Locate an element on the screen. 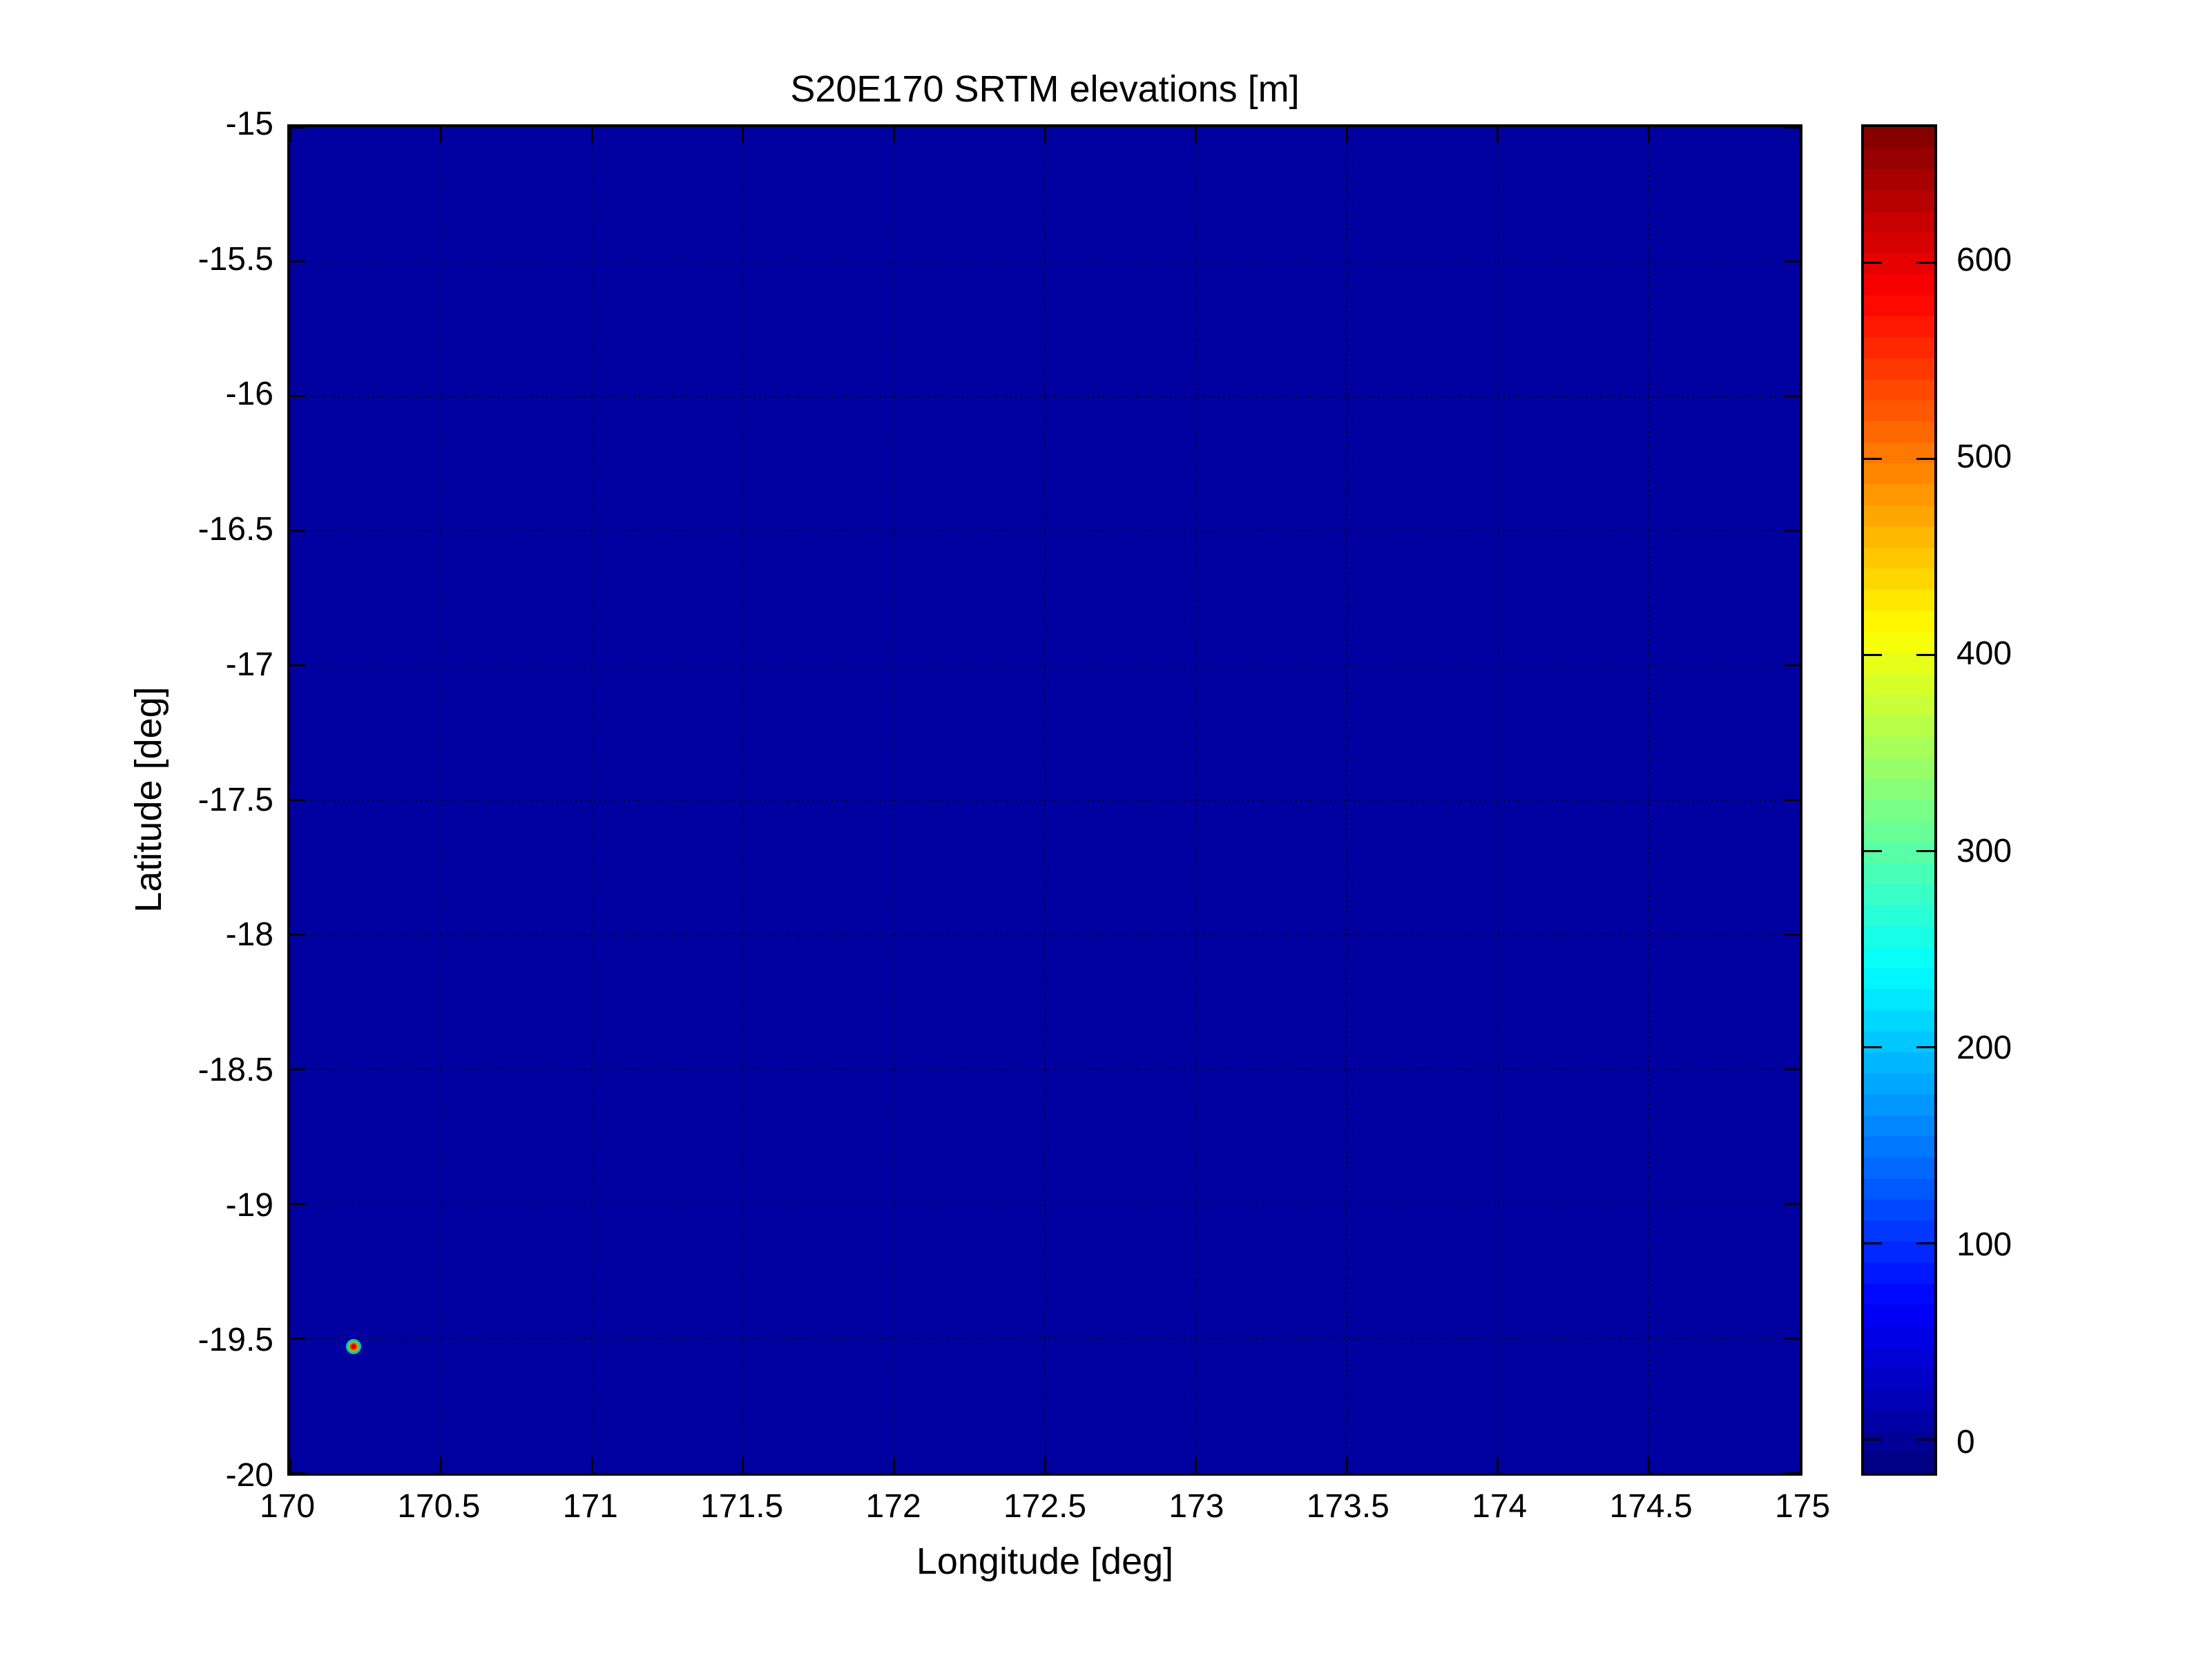  y-tick-label: -18 is located at coordinates (249, 935).